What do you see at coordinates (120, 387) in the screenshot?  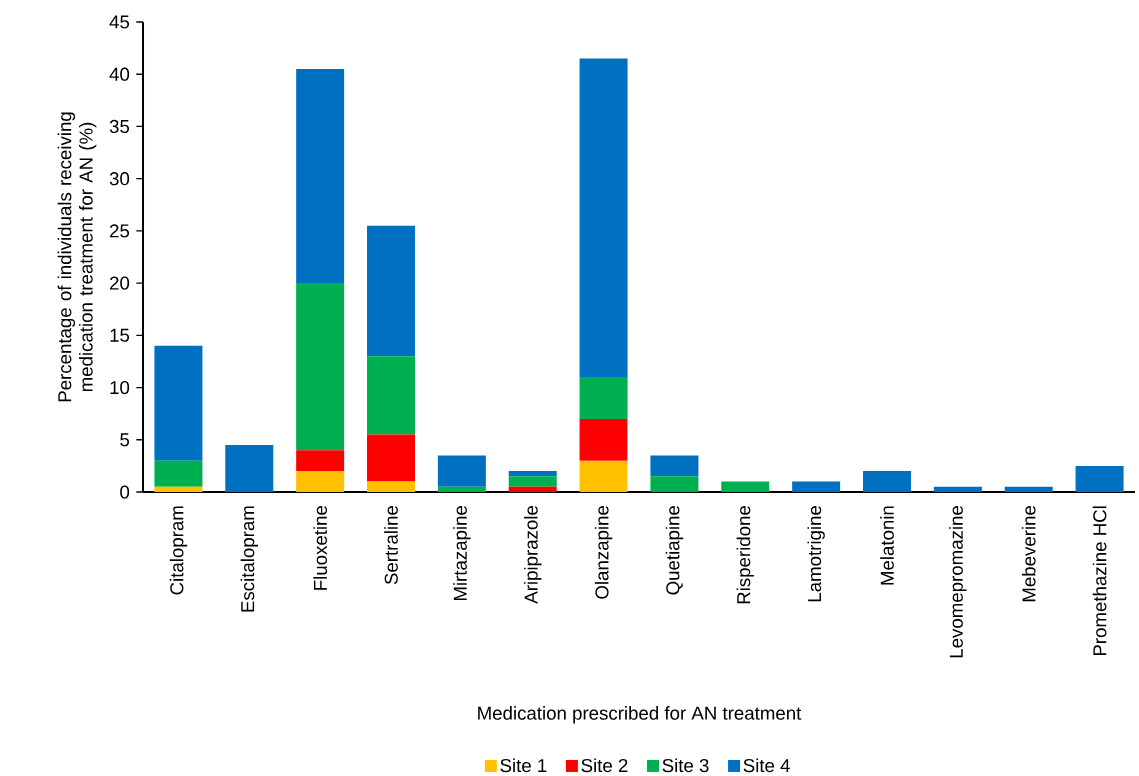 I see `y-tick-label: 10` at bounding box center [120, 387].